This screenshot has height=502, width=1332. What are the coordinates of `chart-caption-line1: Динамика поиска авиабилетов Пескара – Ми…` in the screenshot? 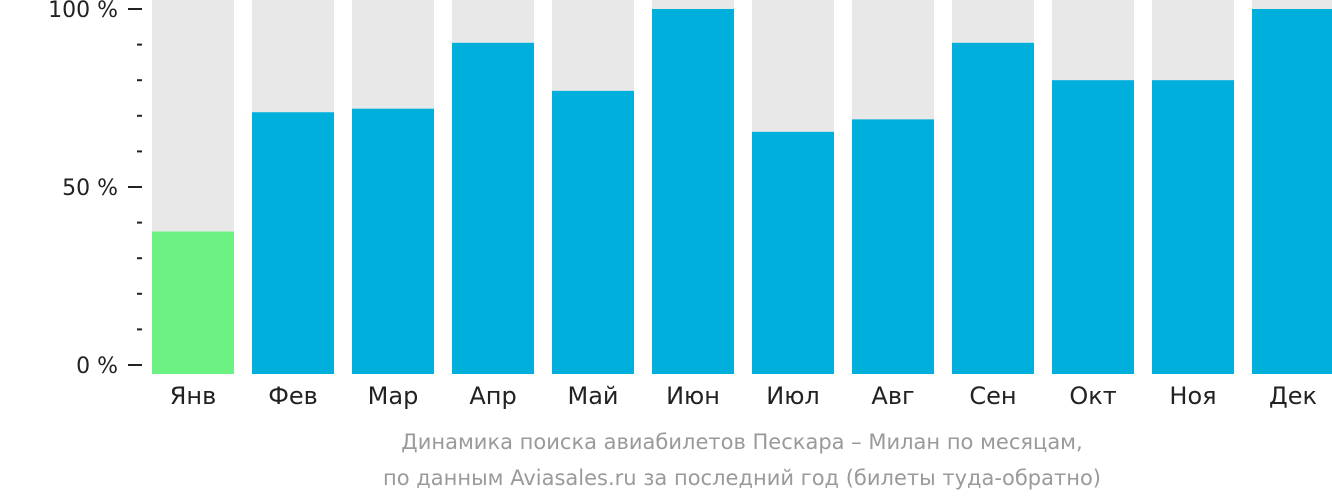 It's located at (742, 442).